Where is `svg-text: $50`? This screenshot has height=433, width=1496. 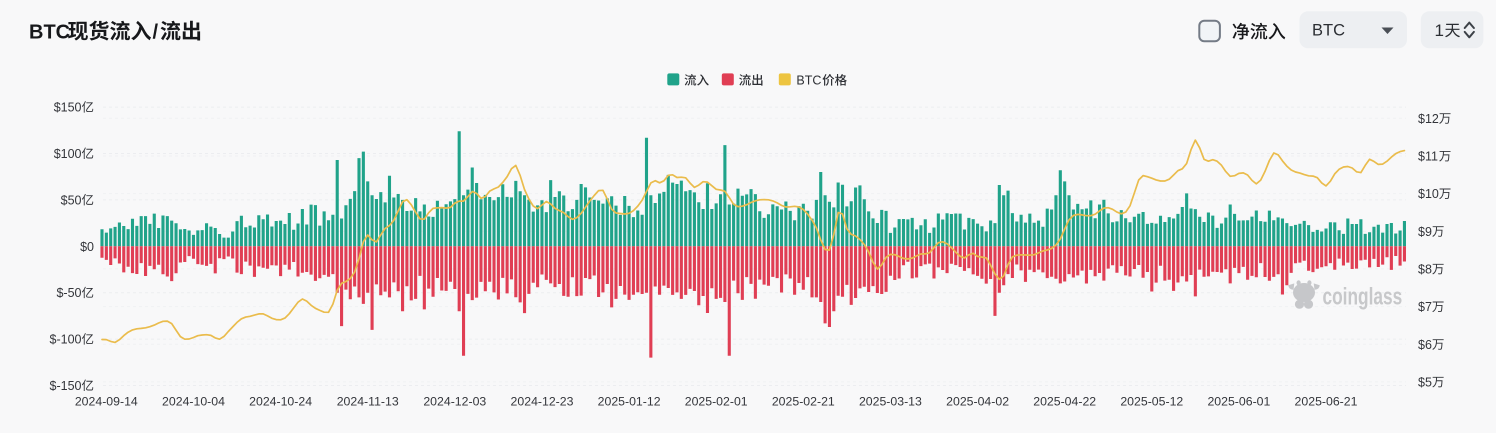
svg-text: $50 is located at coordinates (71, 200).